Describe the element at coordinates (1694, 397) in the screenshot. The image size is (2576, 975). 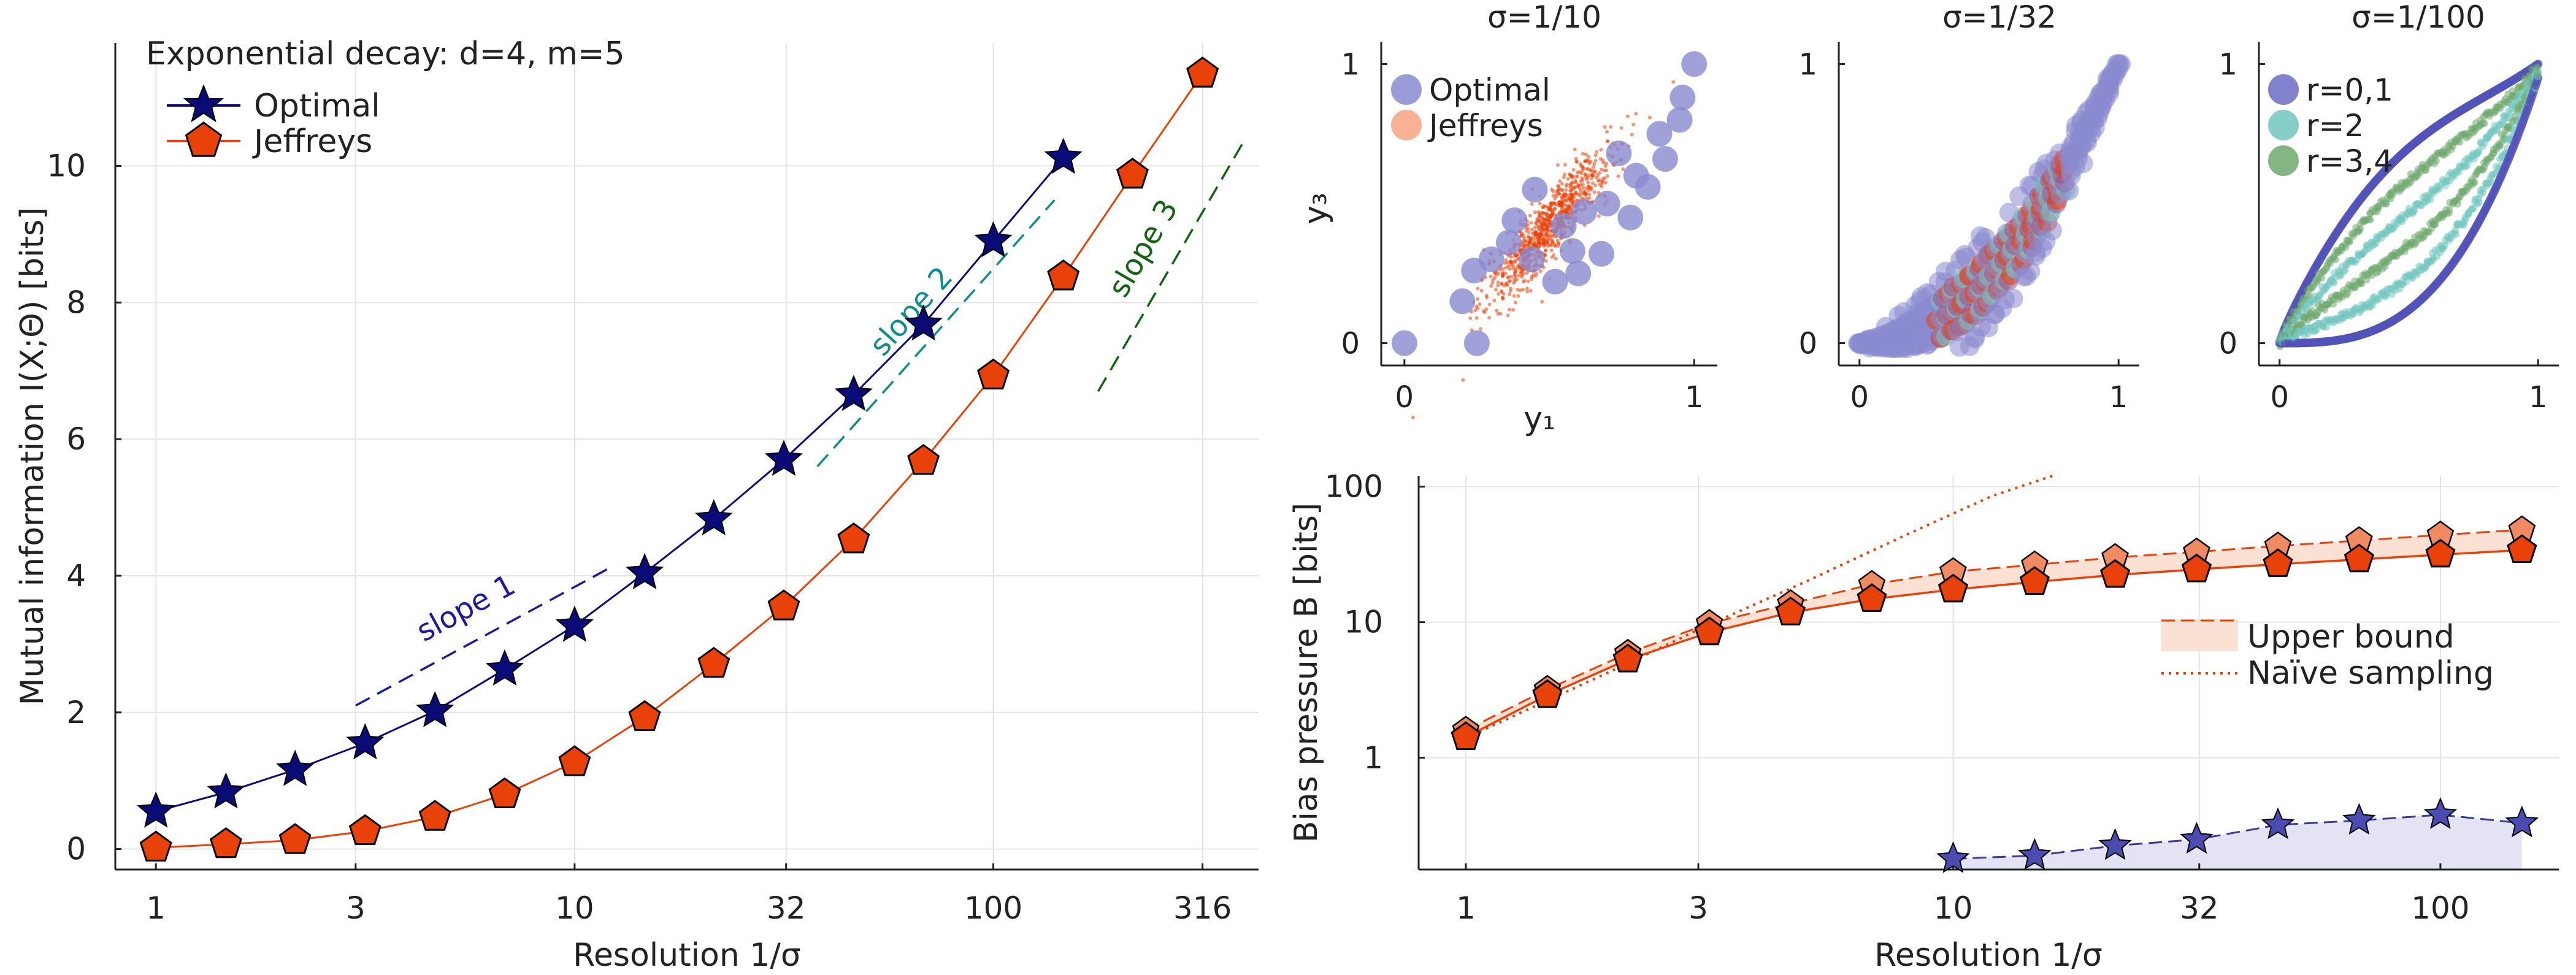
I see `scatter-x-tick-label: 1` at that location.